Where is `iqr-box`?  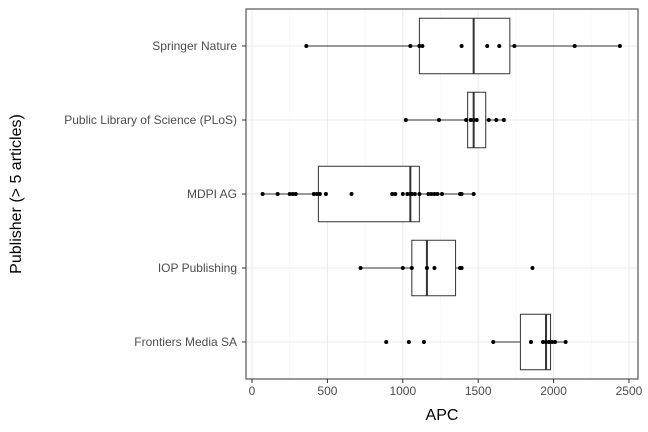 iqr-box is located at coordinates (464, 46).